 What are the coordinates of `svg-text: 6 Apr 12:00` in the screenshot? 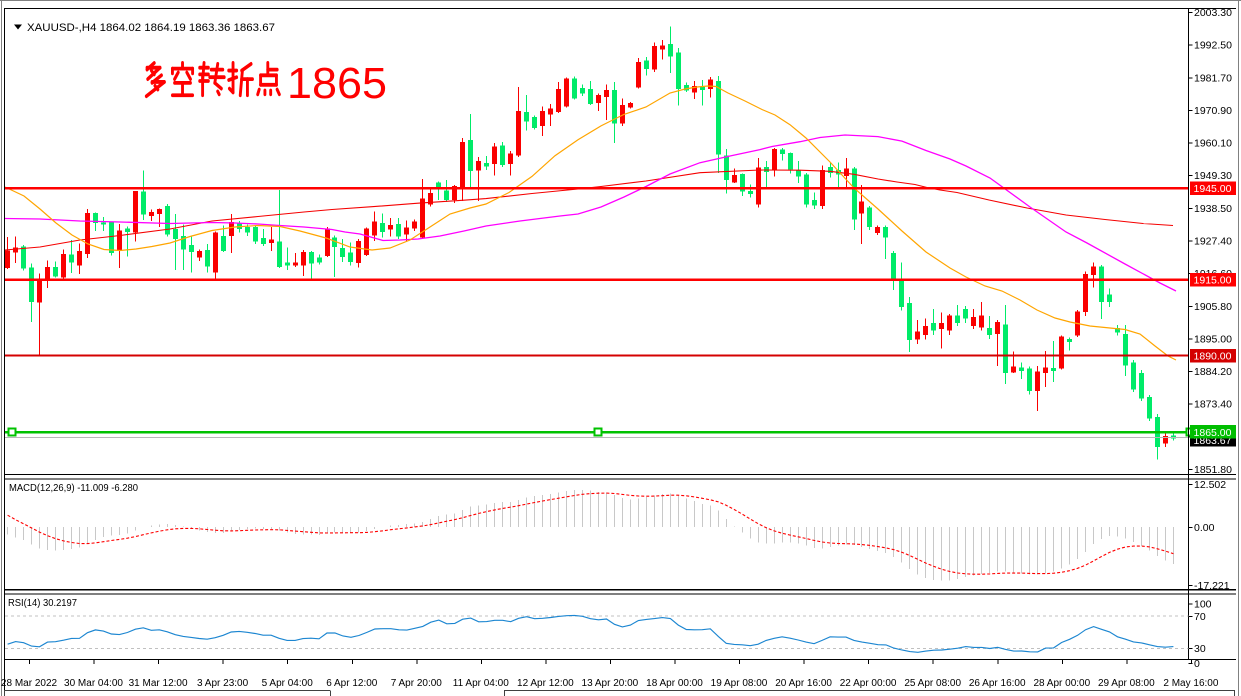 It's located at (352, 683).